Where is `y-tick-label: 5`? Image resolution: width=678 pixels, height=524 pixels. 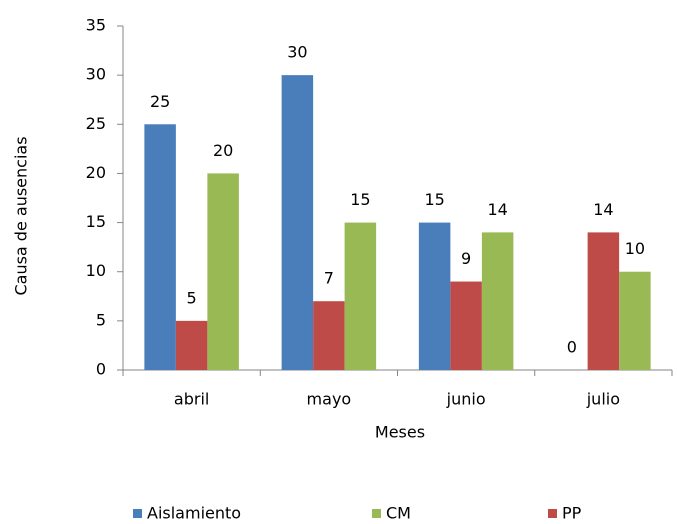
y-tick-label: 5 is located at coordinates (101, 319).